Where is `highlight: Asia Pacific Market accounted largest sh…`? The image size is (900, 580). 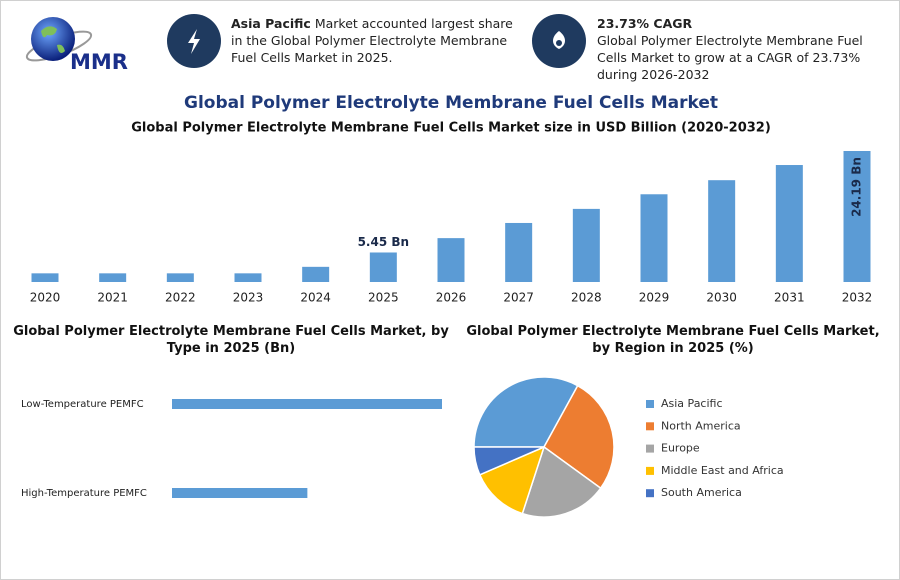 highlight: Asia Pacific Market accounted largest sh… is located at coordinates (378, 40).